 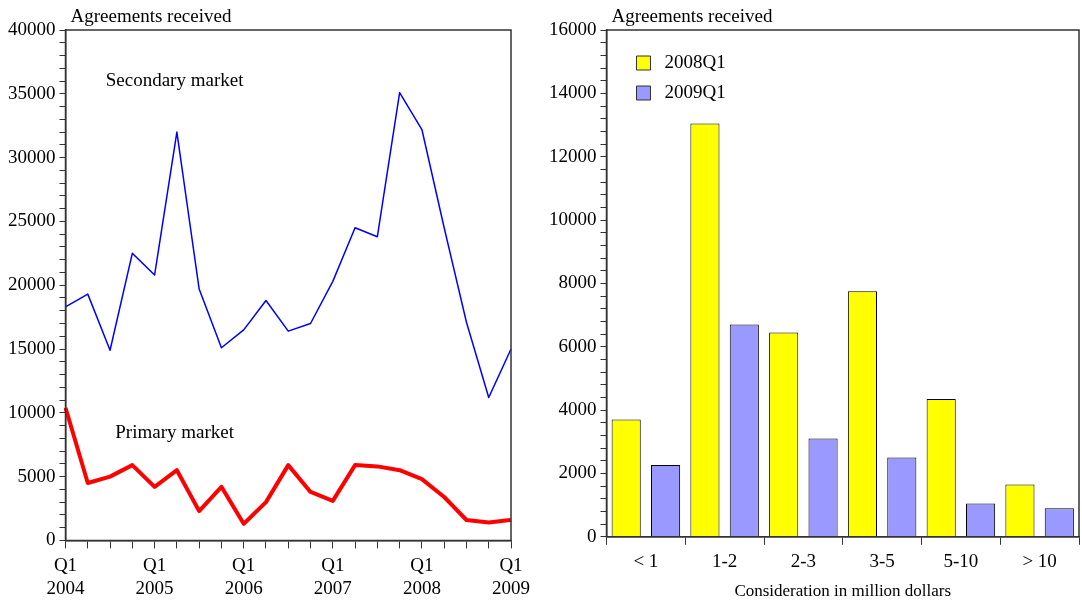 I want to click on y-tick-label: 15000, so click(x=32, y=347).